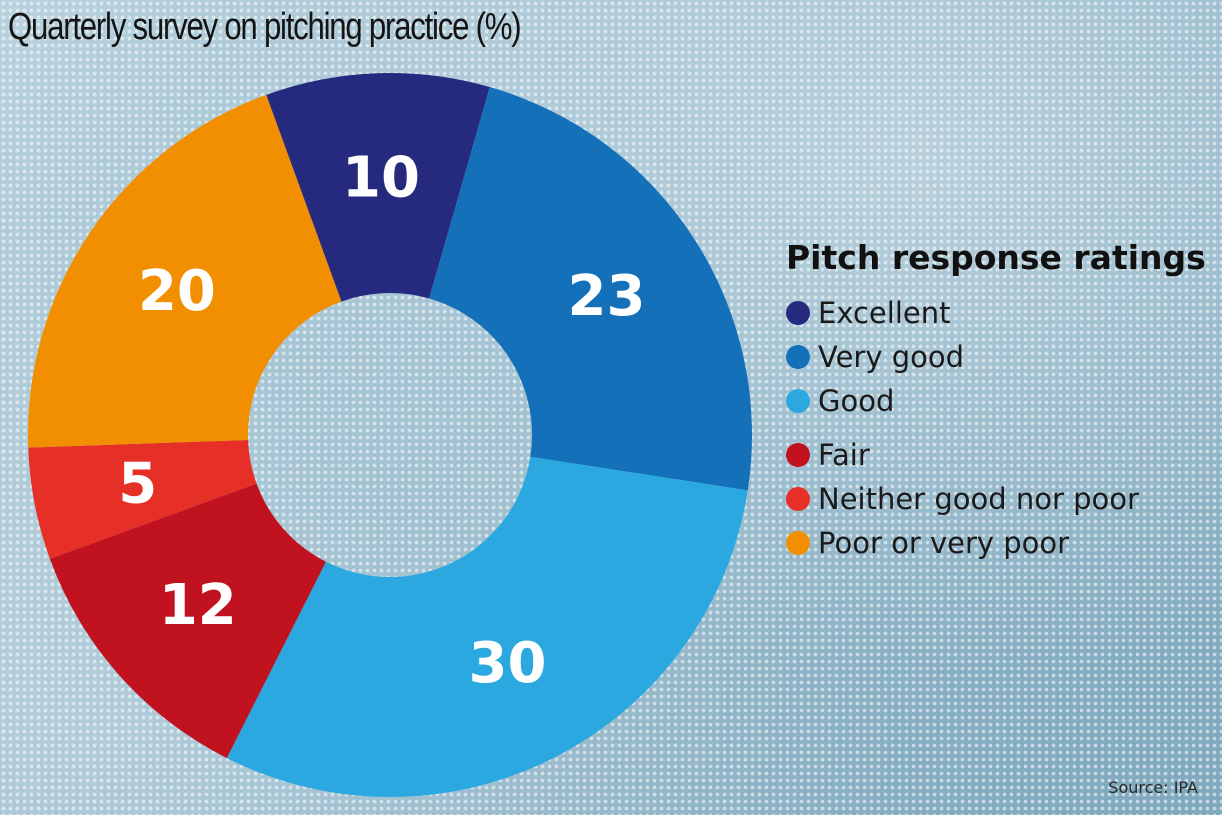  Describe the element at coordinates (978, 499) in the screenshot. I see `legend-label-neither: Neither good nor poor` at that location.